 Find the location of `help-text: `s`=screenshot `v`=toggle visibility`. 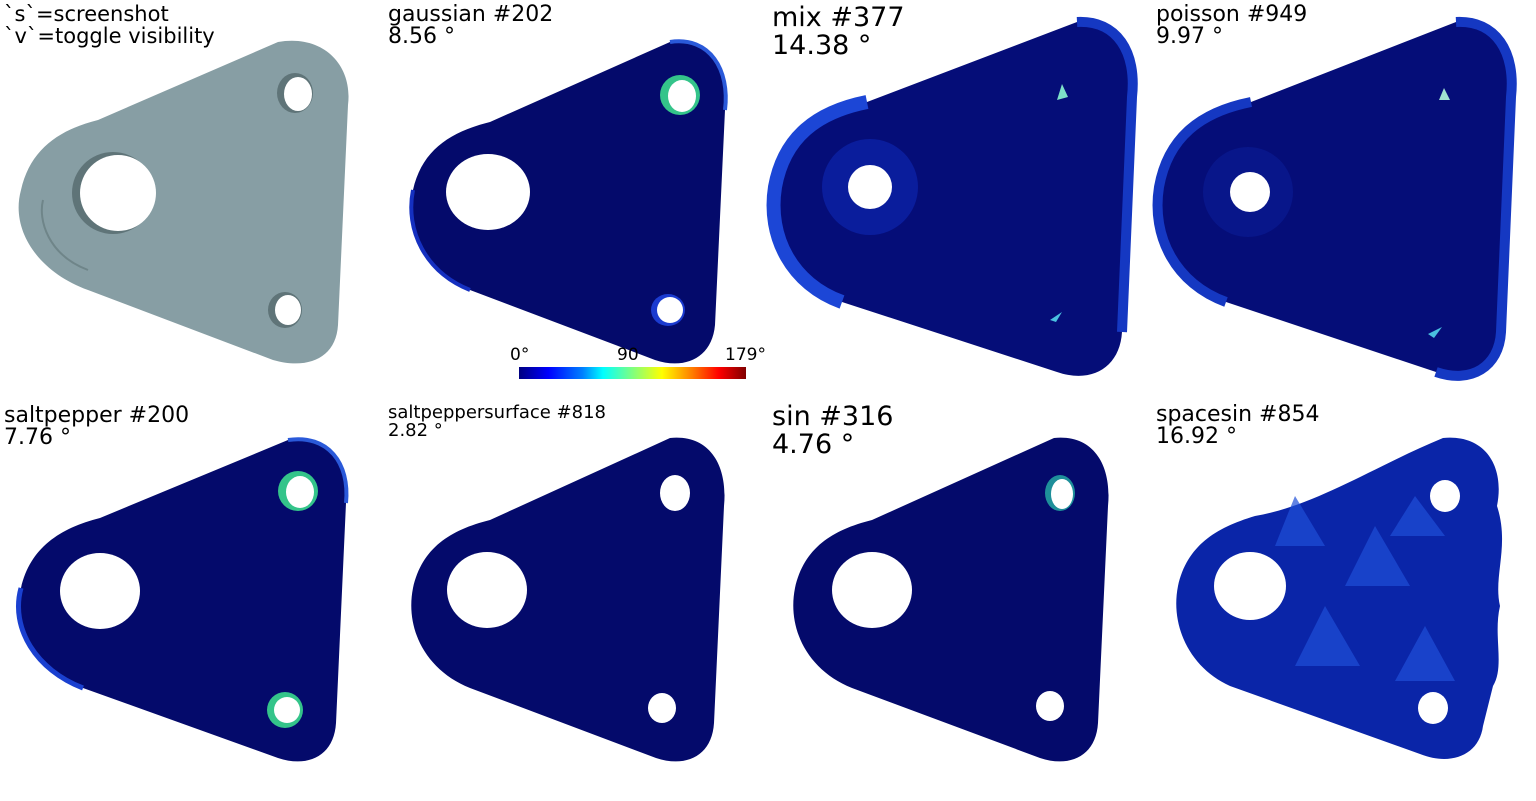

help-text: `s`=screenshot `v`=toggle visibility is located at coordinates (109, 25).